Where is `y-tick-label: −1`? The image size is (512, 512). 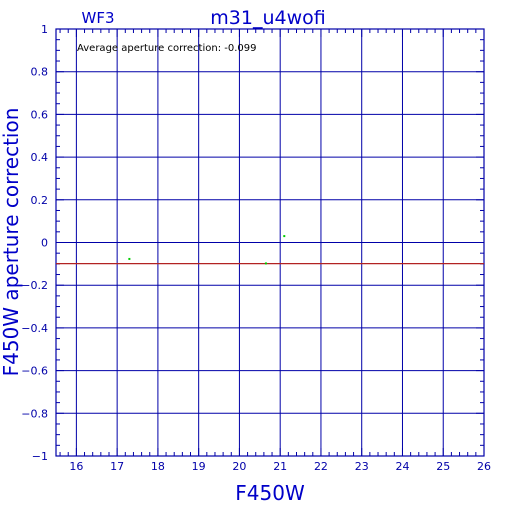
y-tick-label: −1 is located at coordinates (40, 456).